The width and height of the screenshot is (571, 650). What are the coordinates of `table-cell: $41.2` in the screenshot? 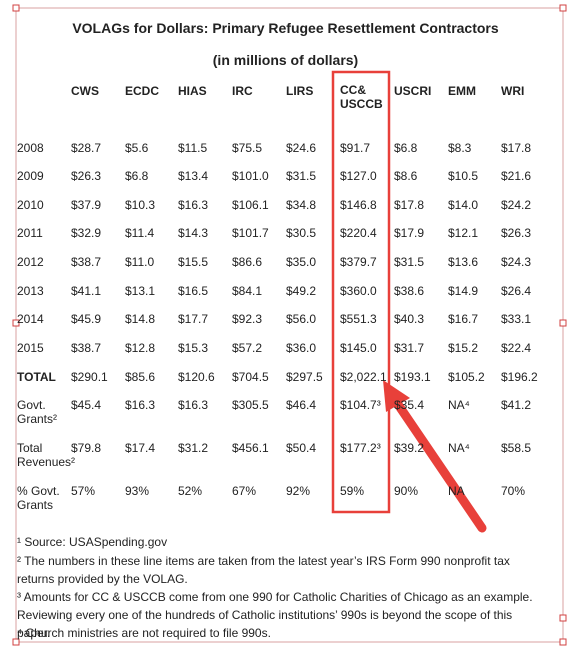 It's located at (516, 405).